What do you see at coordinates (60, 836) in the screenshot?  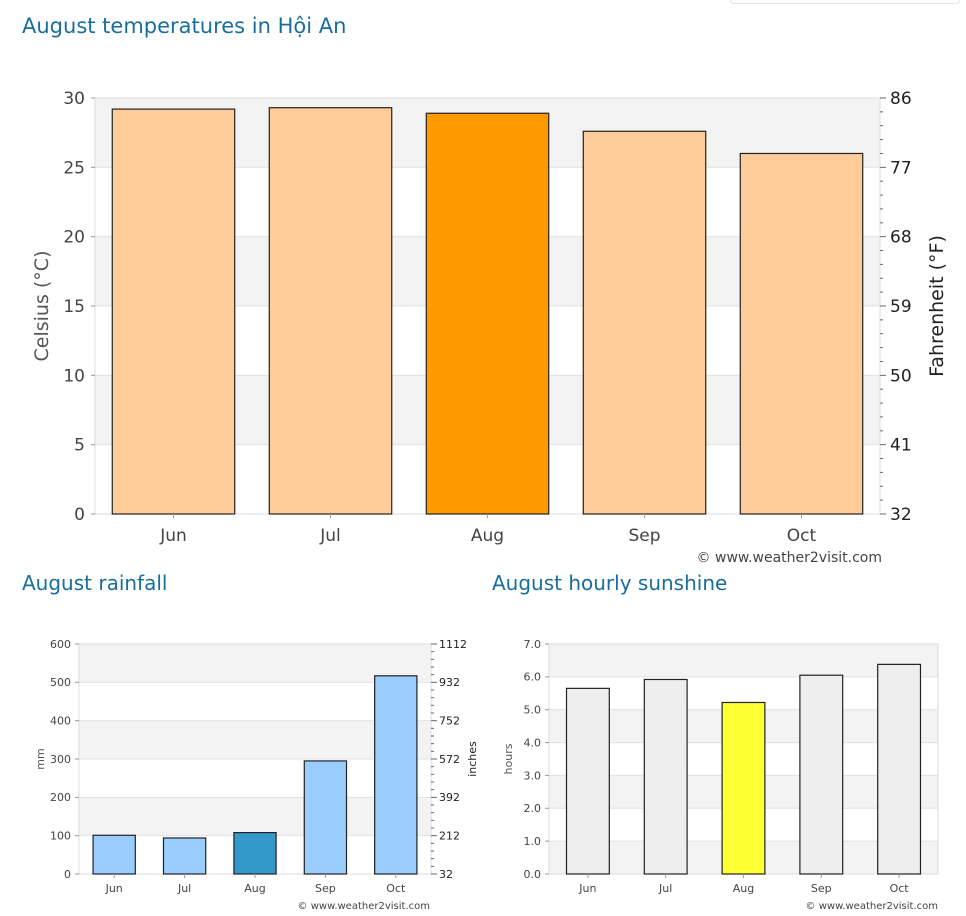 I see `y-tick-label: 100` at bounding box center [60, 836].